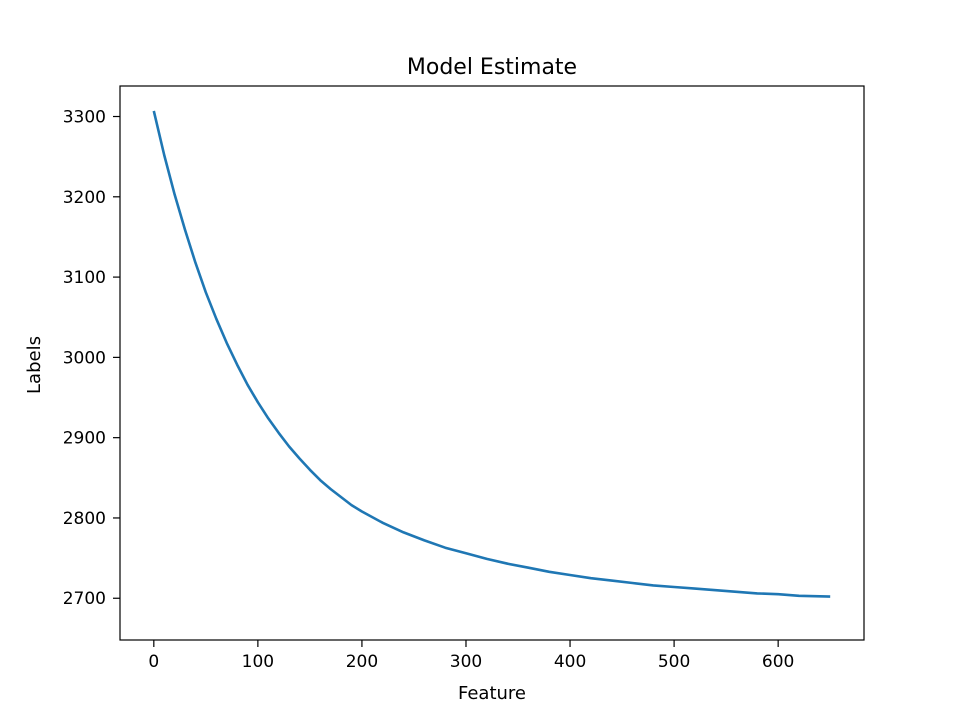  What do you see at coordinates (84, 278) in the screenshot?
I see `y-tick-label: 3100` at bounding box center [84, 278].